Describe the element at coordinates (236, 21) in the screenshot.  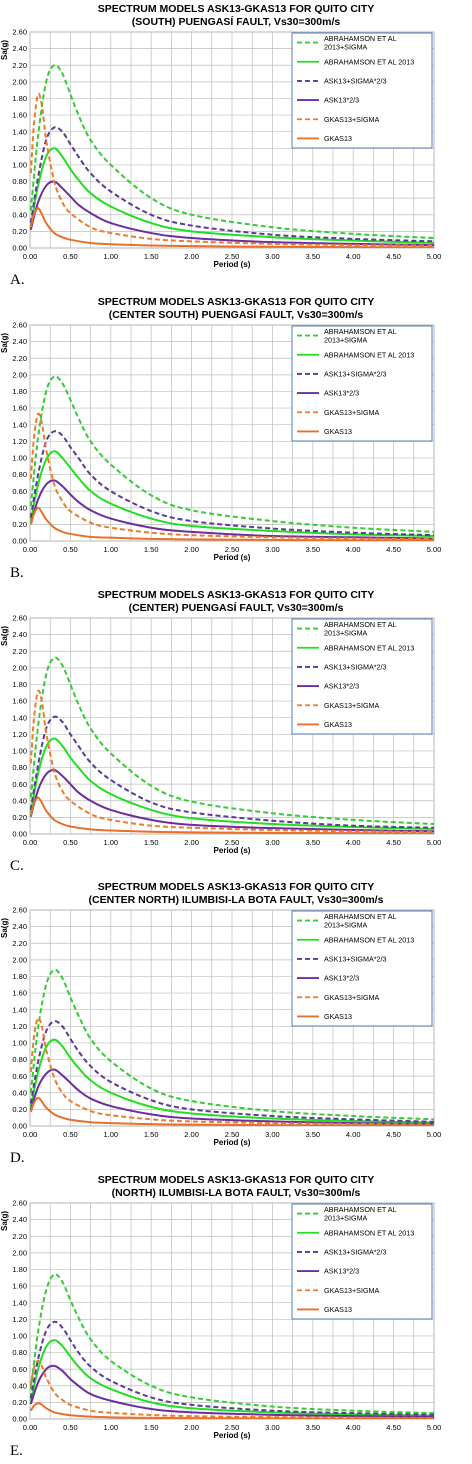
I see `chart-title: (SOUTH) PUENGASÍ FAULT, Vs30=300m/s` at that location.